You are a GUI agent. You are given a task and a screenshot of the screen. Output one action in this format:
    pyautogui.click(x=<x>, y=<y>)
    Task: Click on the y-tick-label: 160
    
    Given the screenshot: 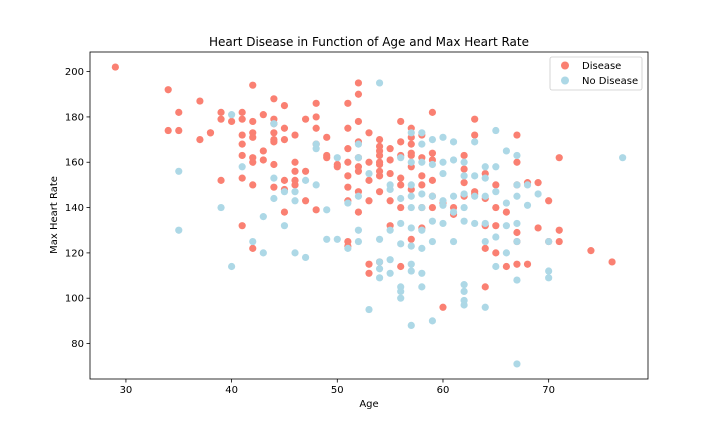 What is the action you would take?
    pyautogui.click(x=74, y=163)
    